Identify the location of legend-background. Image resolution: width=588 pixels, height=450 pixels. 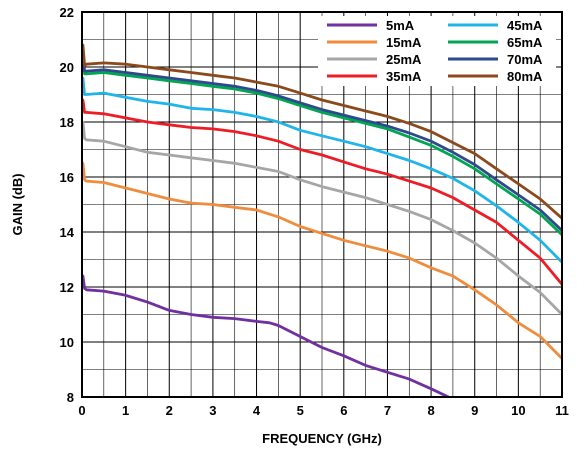
(437, 51).